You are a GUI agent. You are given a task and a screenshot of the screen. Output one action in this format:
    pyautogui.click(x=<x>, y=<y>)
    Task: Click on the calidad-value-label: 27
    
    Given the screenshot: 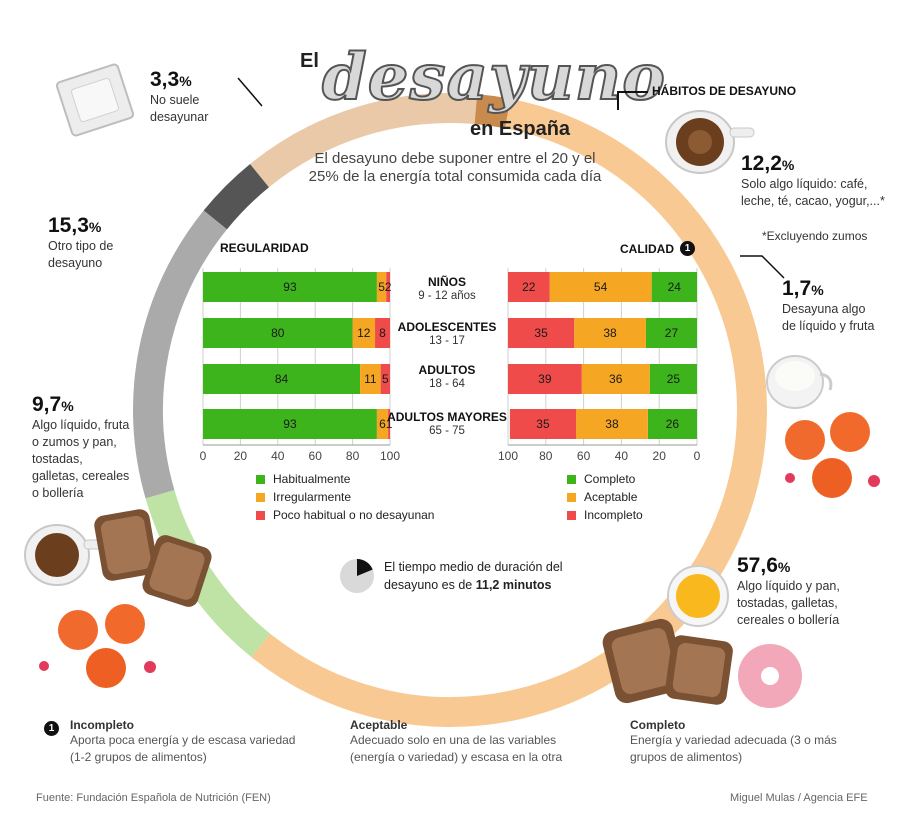 What is the action you would take?
    pyautogui.click(x=672, y=333)
    